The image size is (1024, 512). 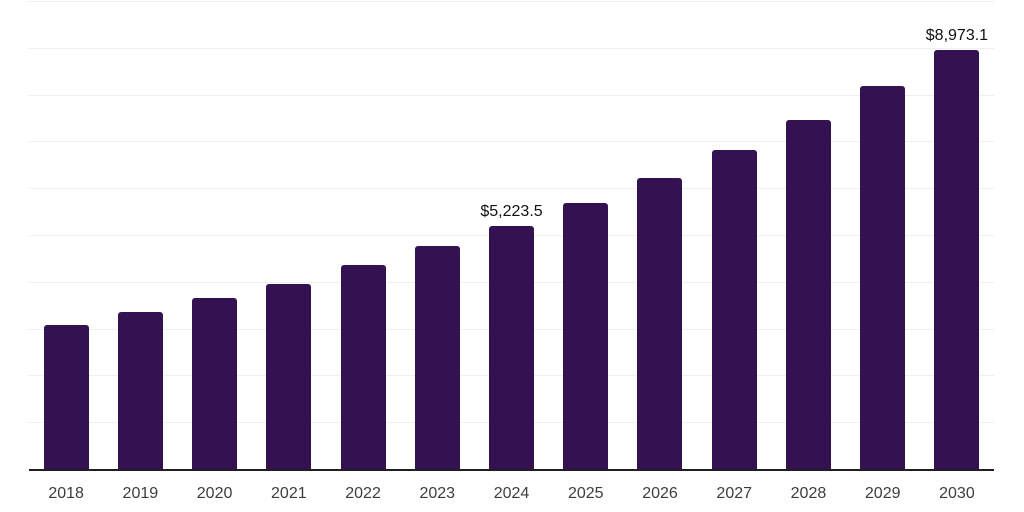 I want to click on bar-value-label: $8,973.1, so click(x=957, y=36).